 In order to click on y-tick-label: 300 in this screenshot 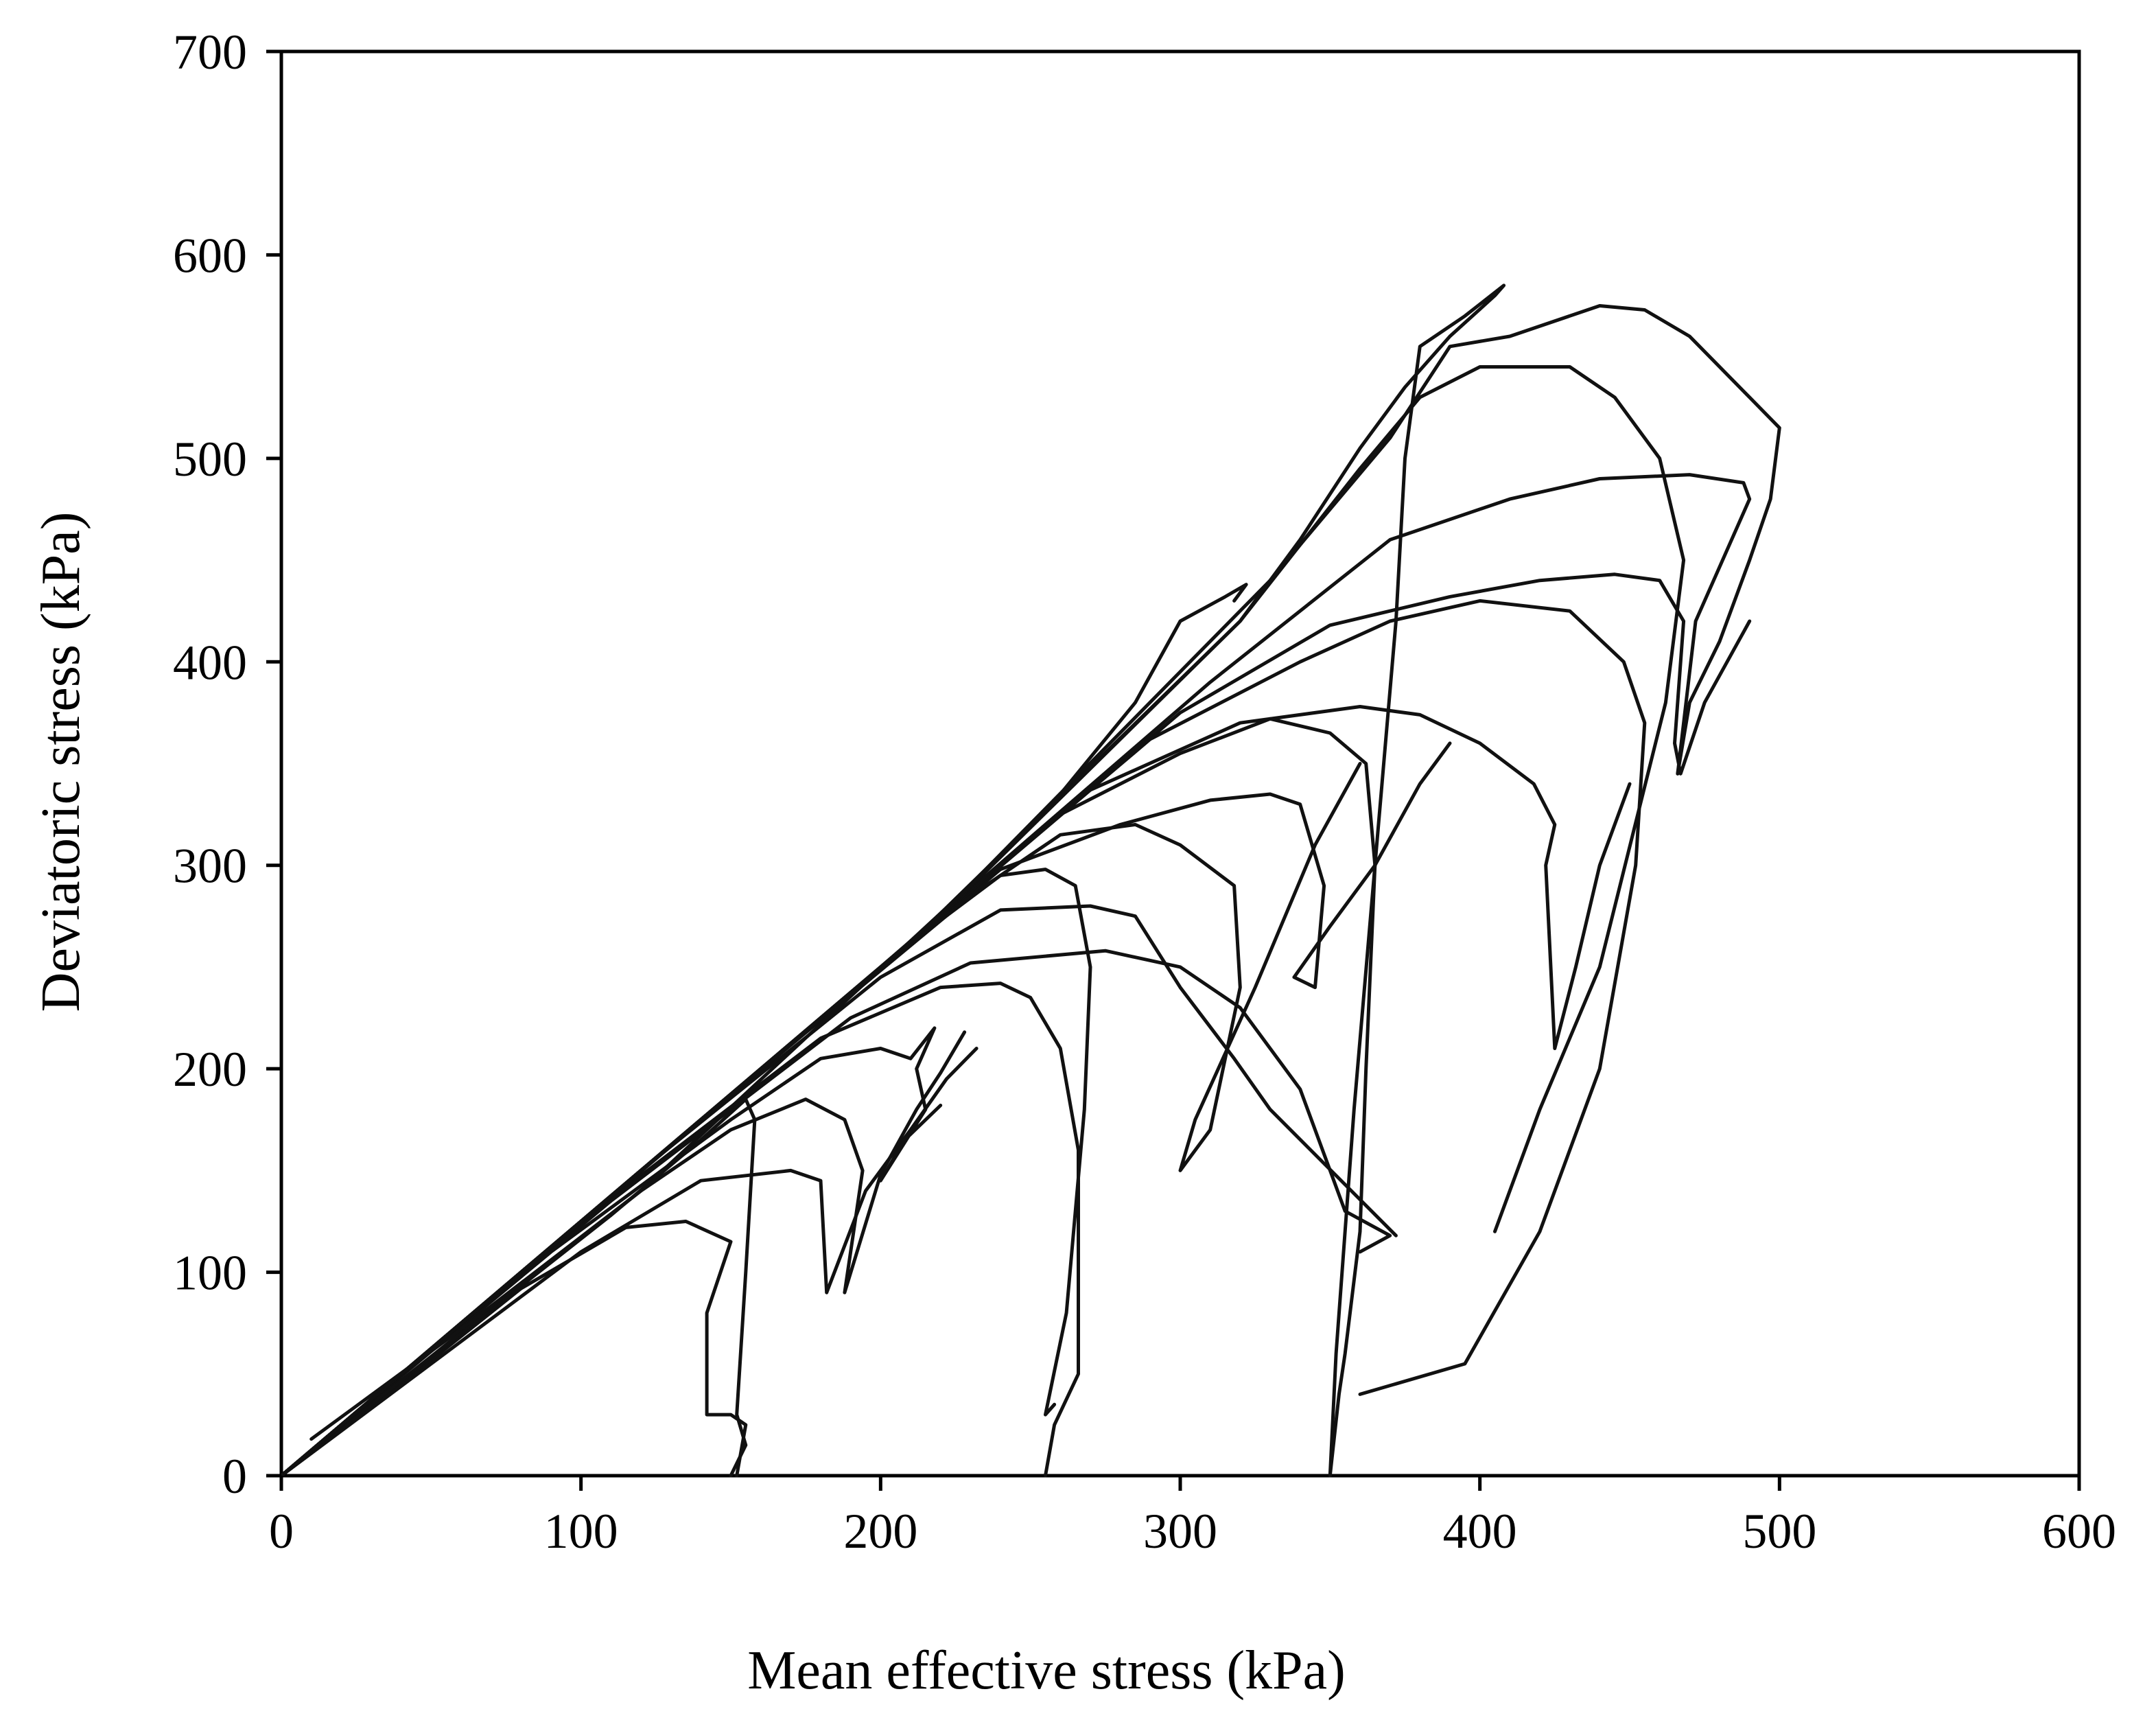, I will do `click(210, 866)`.